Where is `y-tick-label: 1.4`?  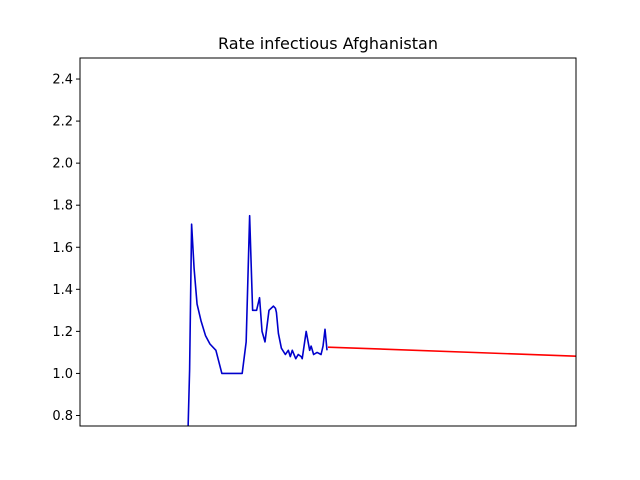 y-tick-label: 1.4 is located at coordinates (62, 290).